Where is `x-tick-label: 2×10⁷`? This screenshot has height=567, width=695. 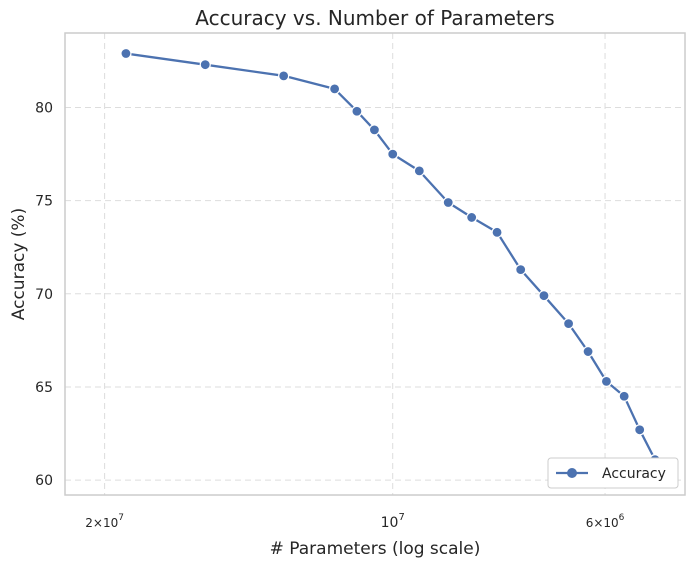 x-tick-label: 2×10⁷ is located at coordinates (104, 521).